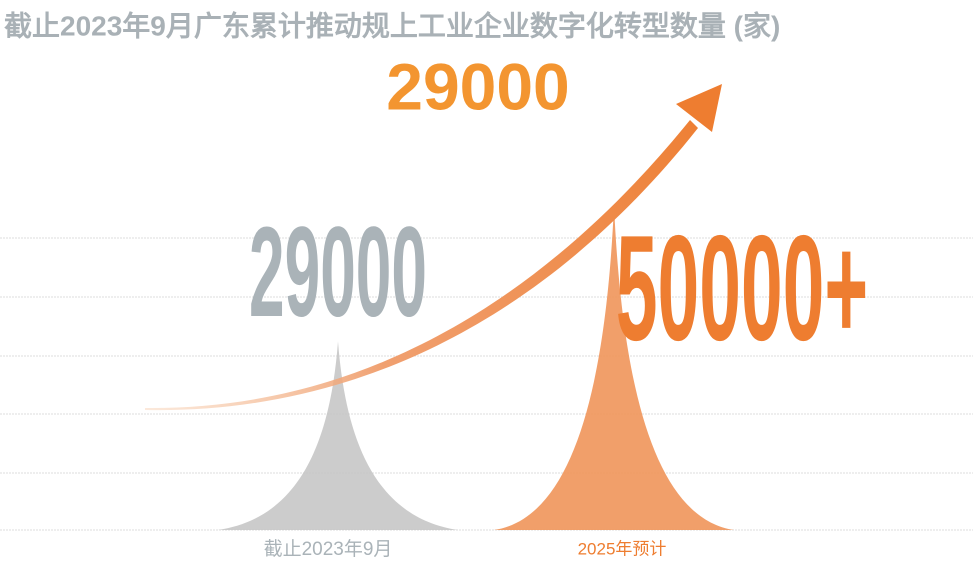 The width and height of the screenshot is (973, 564). I want to click on value-label-group: 50000+, so click(742, 289).